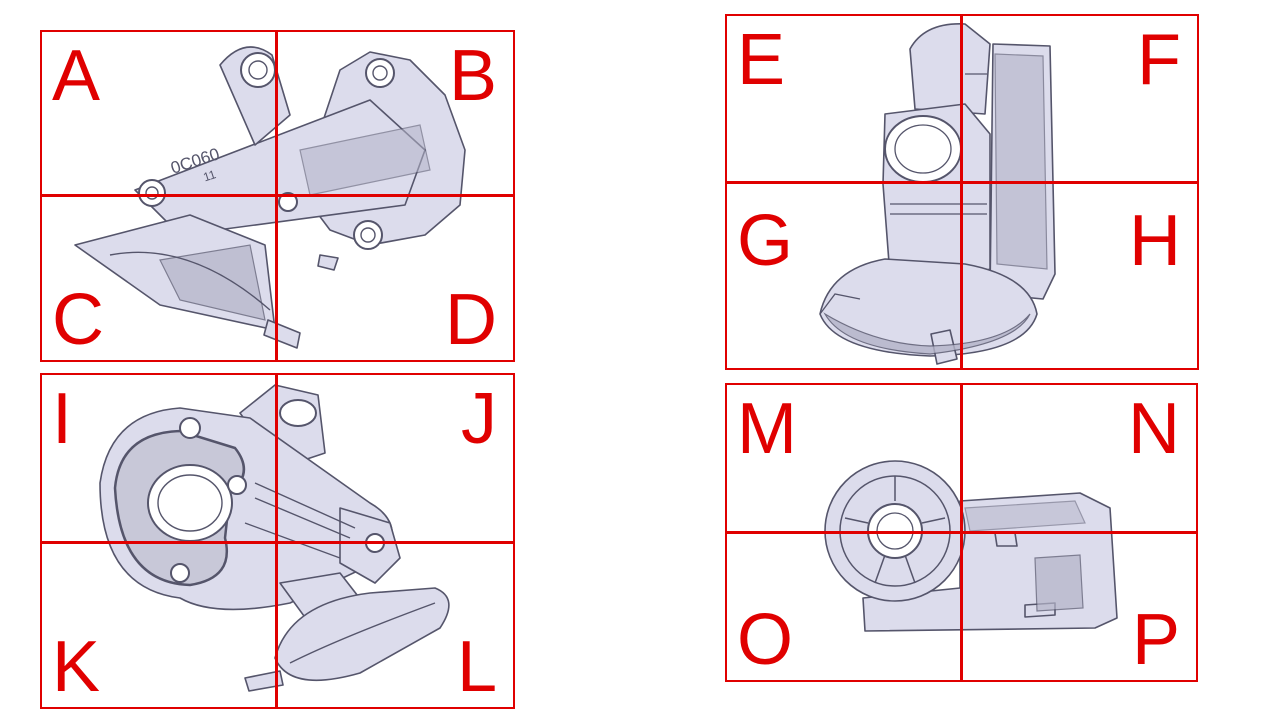  I want to click on grid-cell-b: B, so click(395, 113).